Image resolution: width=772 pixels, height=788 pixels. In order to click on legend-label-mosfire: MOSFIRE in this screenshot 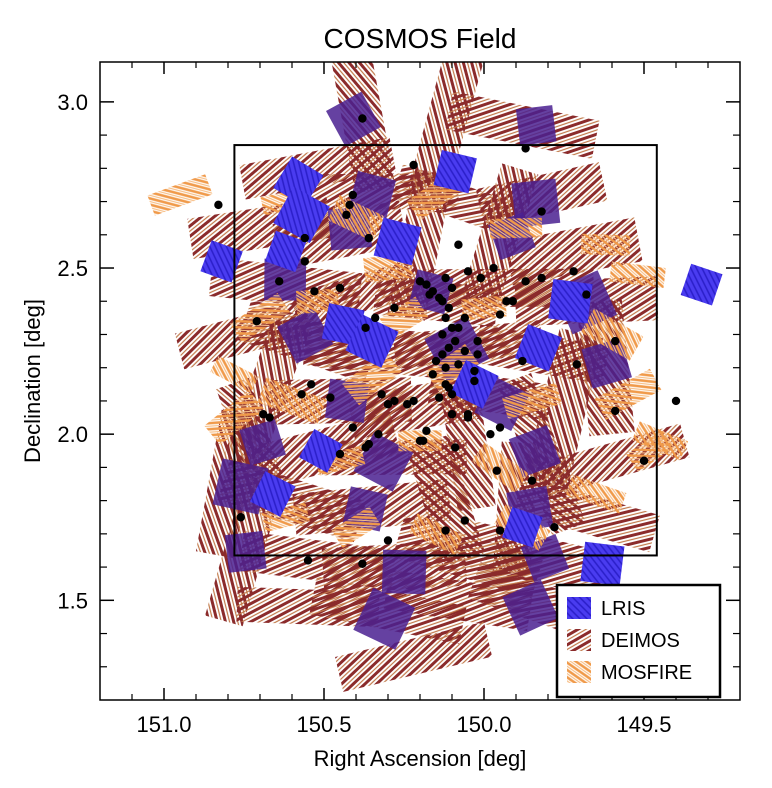, I will do `click(646, 673)`.